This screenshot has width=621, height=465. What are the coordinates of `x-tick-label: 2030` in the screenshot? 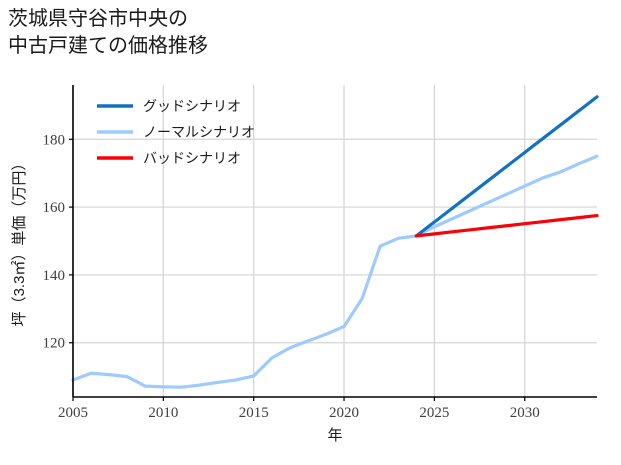 It's located at (525, 413).